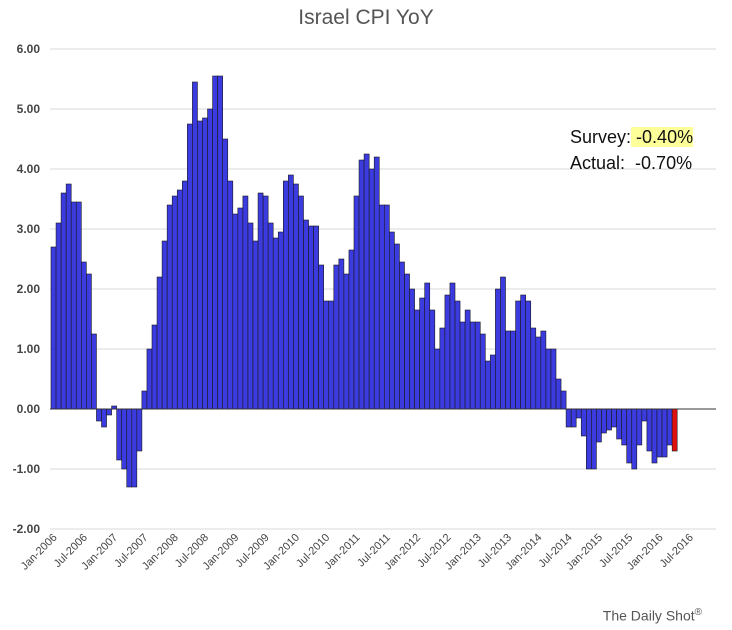 The width and height of the screenshot is (732, 630). Describe the element at coordinates (652, 615) in the screenshot. I see `source-credit: The Daily Shot®` at that location.